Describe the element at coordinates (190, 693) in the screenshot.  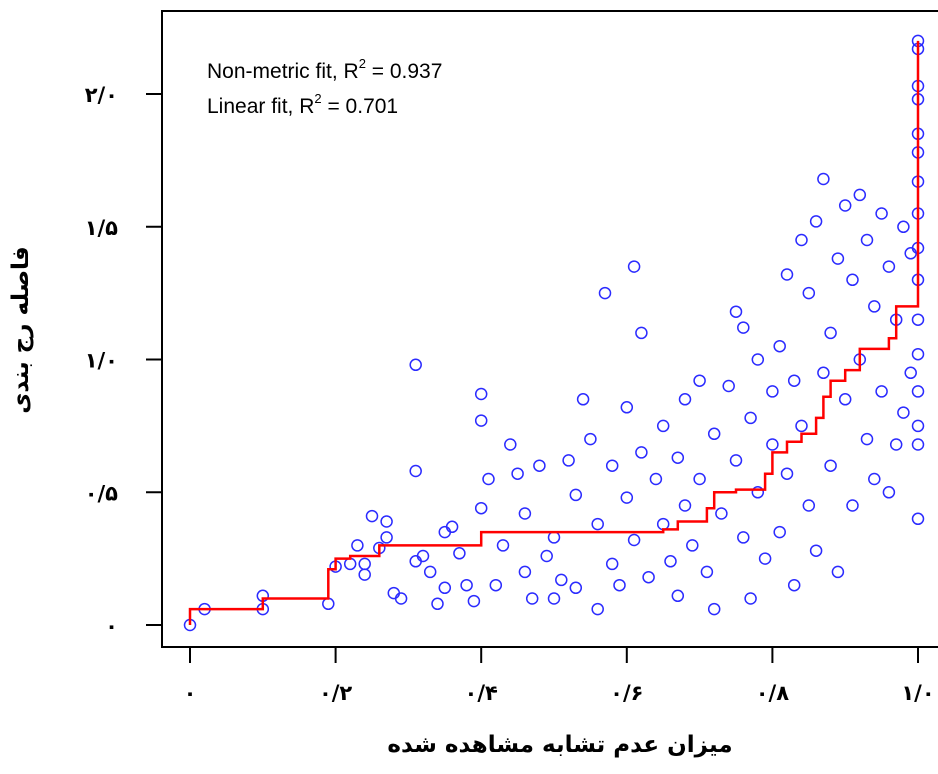
I see `x-tick-label: ۰` at that location.